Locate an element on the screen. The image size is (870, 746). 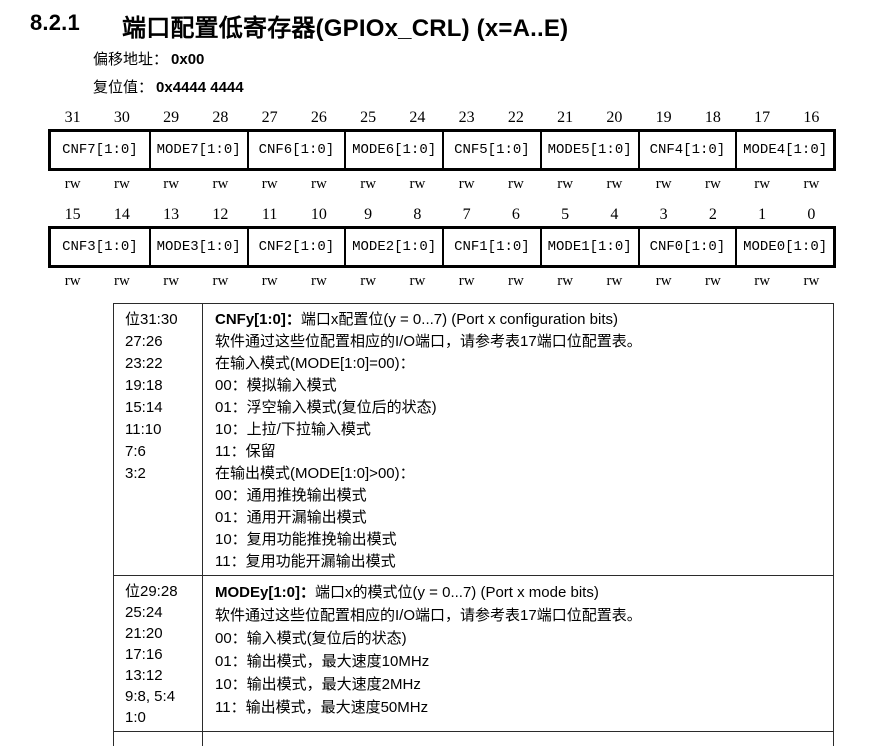
bit-range: 1:0 is located at coordinates (135, 717).